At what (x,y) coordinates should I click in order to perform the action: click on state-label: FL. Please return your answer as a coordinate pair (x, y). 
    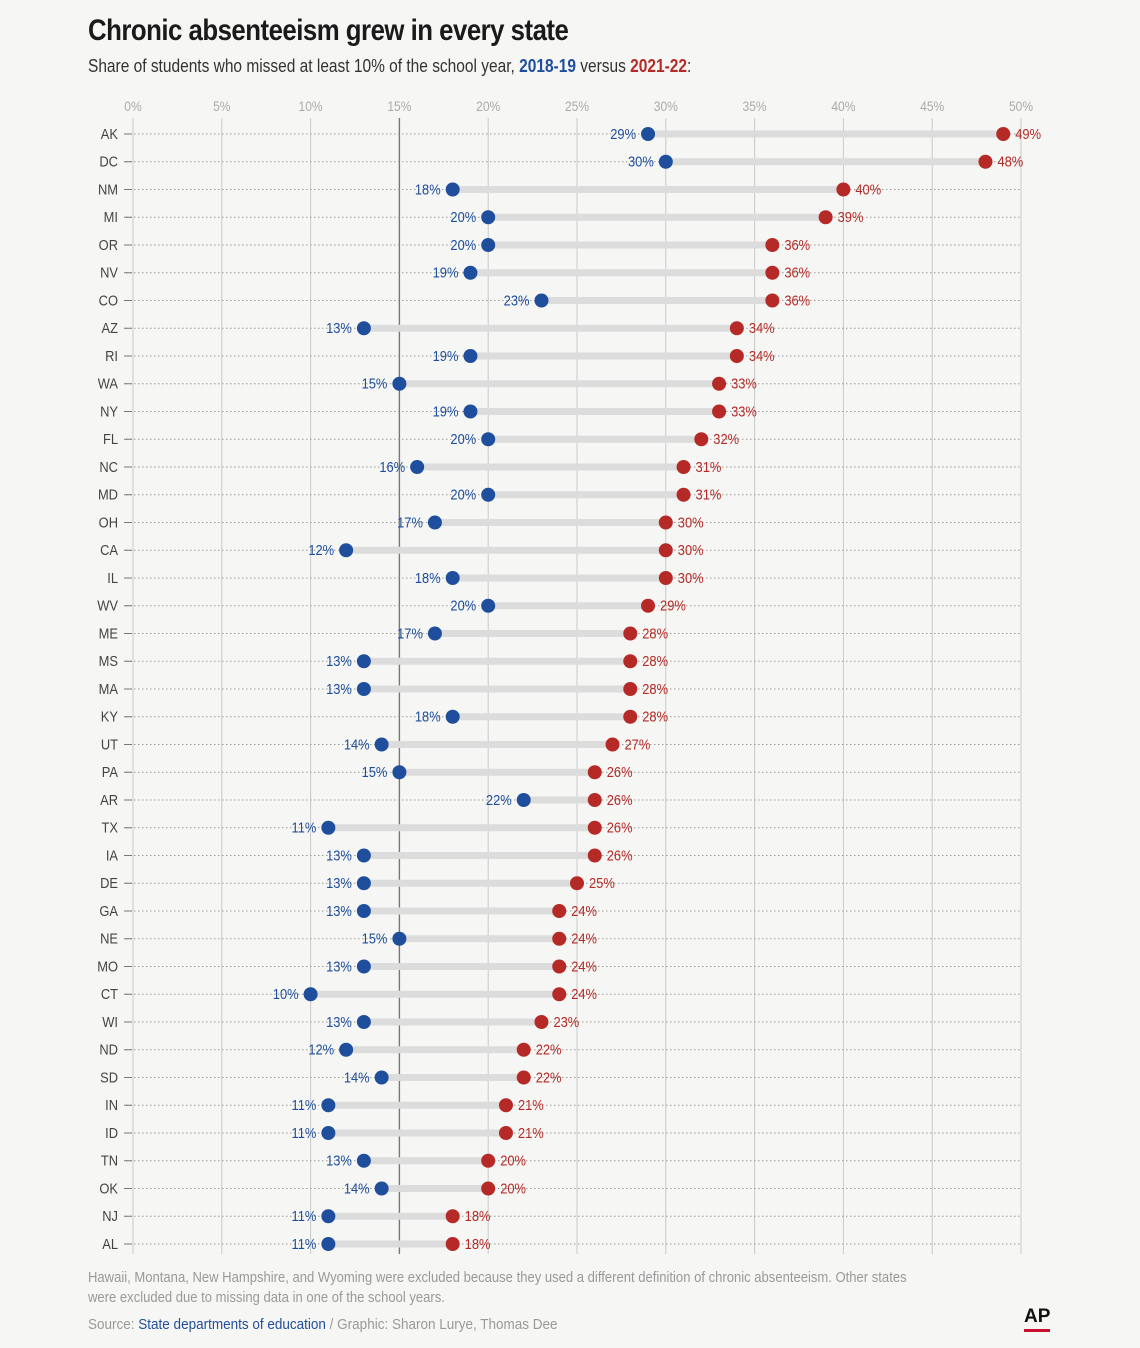
    Looking at the image, I should click on (110, 438).